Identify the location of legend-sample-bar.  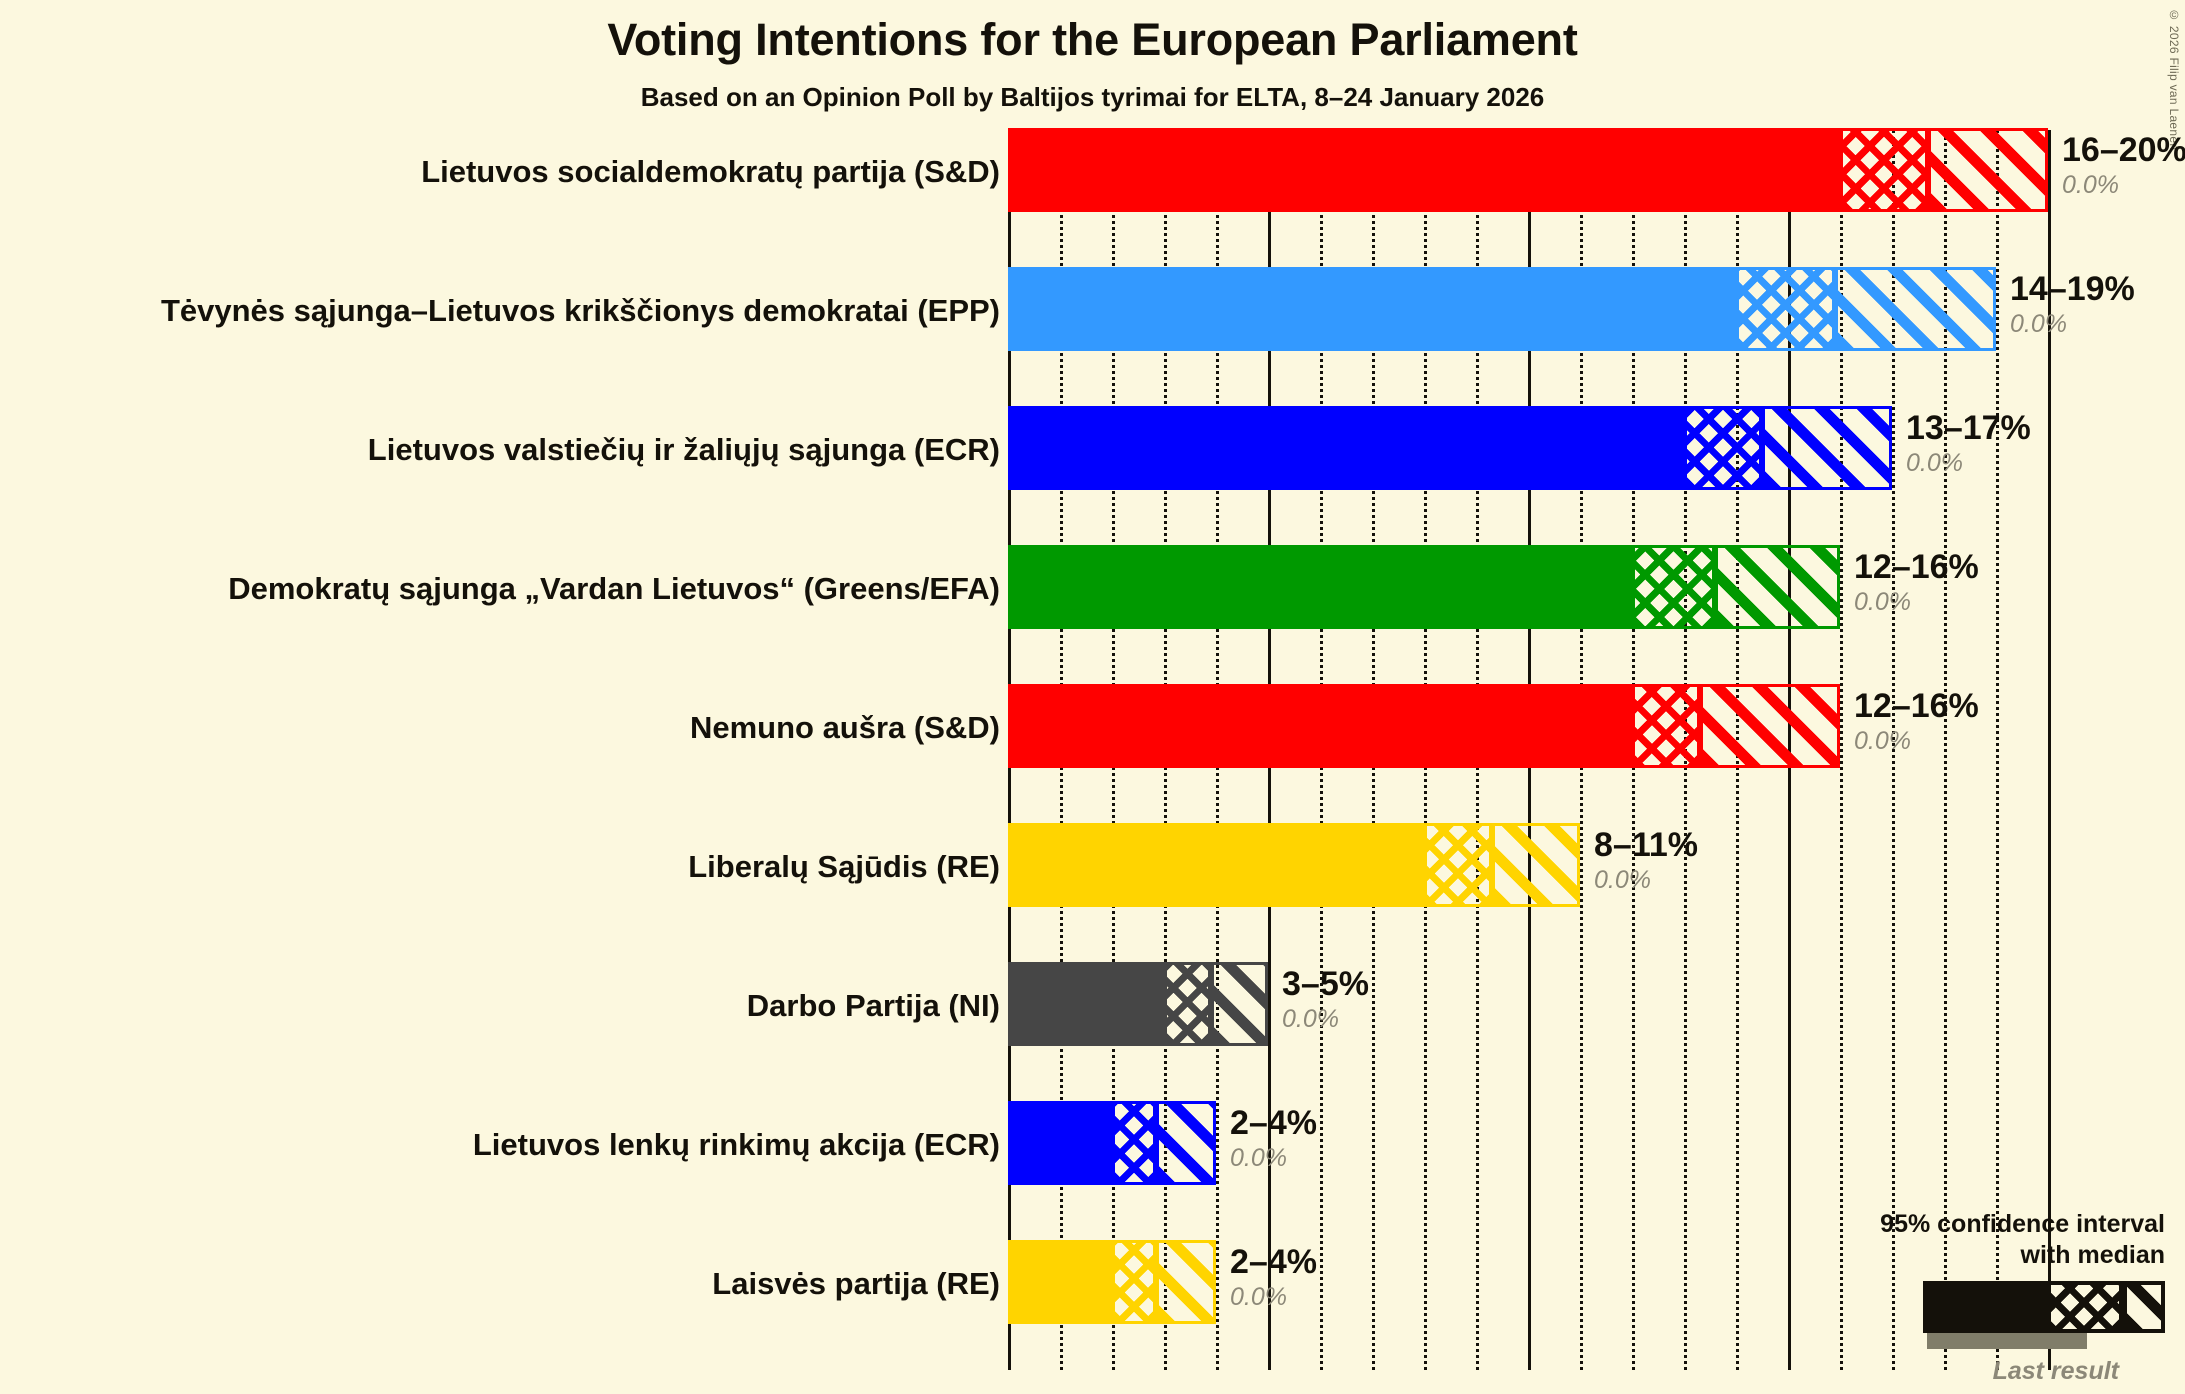
(2044, 1315).